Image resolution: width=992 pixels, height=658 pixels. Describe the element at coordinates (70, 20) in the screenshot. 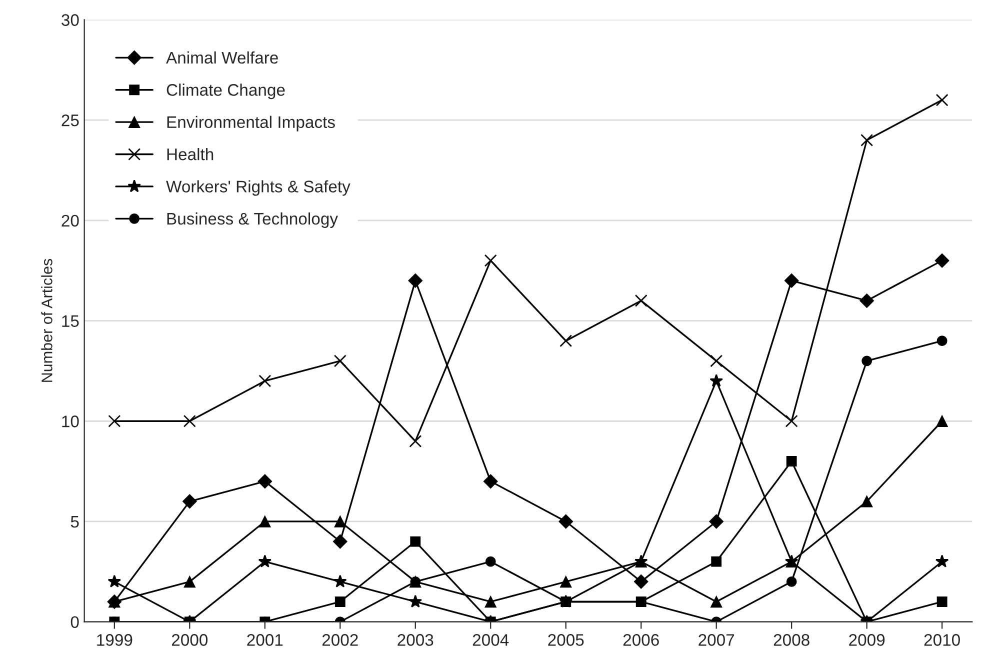

I see `y-tick-label: 30` at that location.